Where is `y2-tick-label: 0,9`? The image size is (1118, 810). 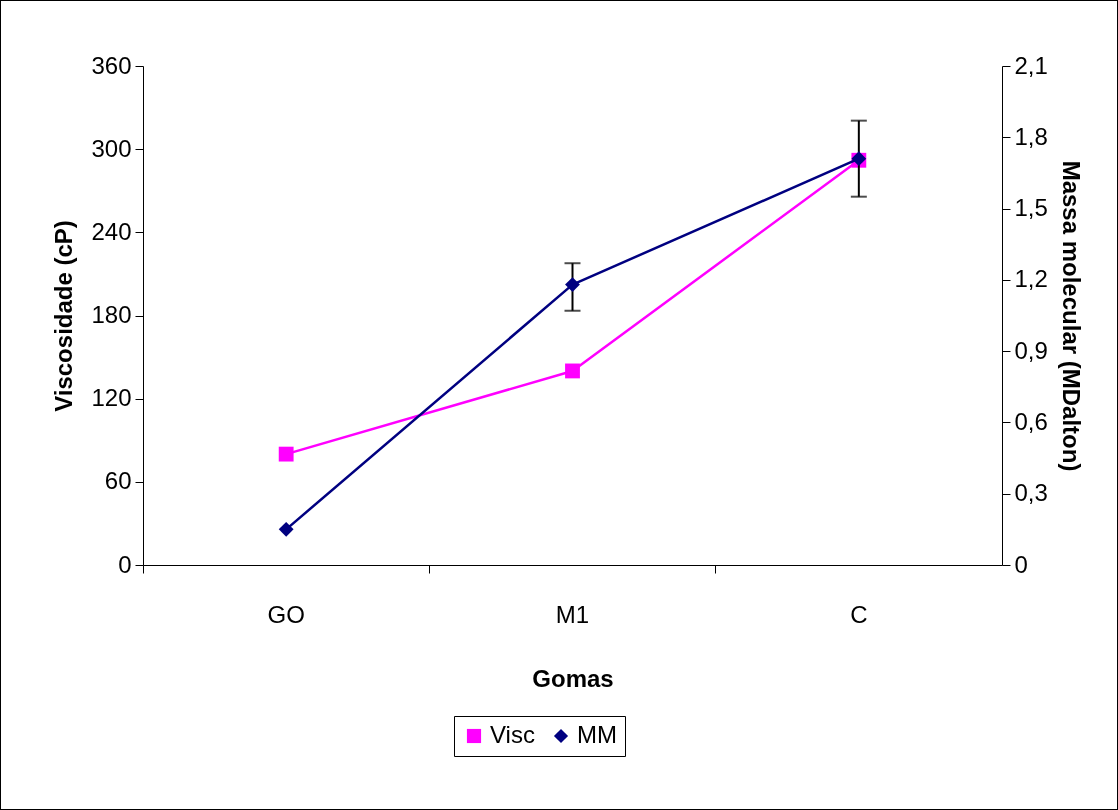
y2-tick-label: 0,9 is located at coordinates (1031, 350).